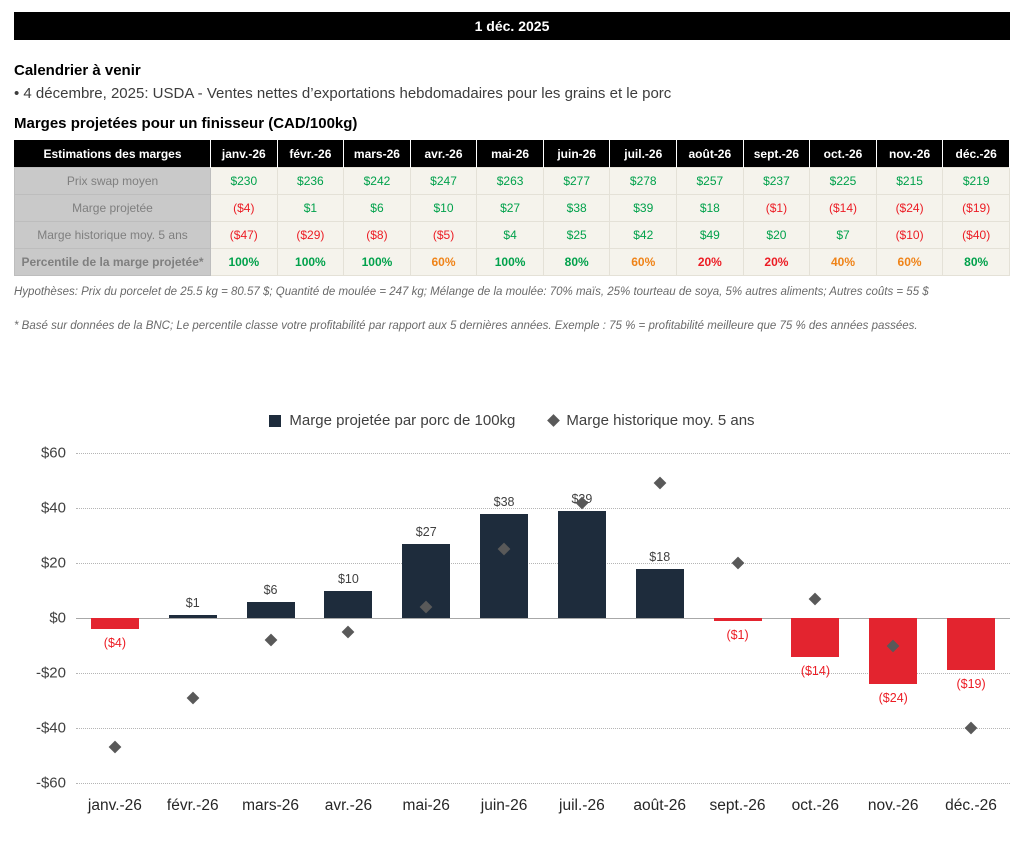  What do you see at coordinates (244, 154) in the screenshot?
I see `column-header-month: janv.-26` at bounding box center [244, 154].